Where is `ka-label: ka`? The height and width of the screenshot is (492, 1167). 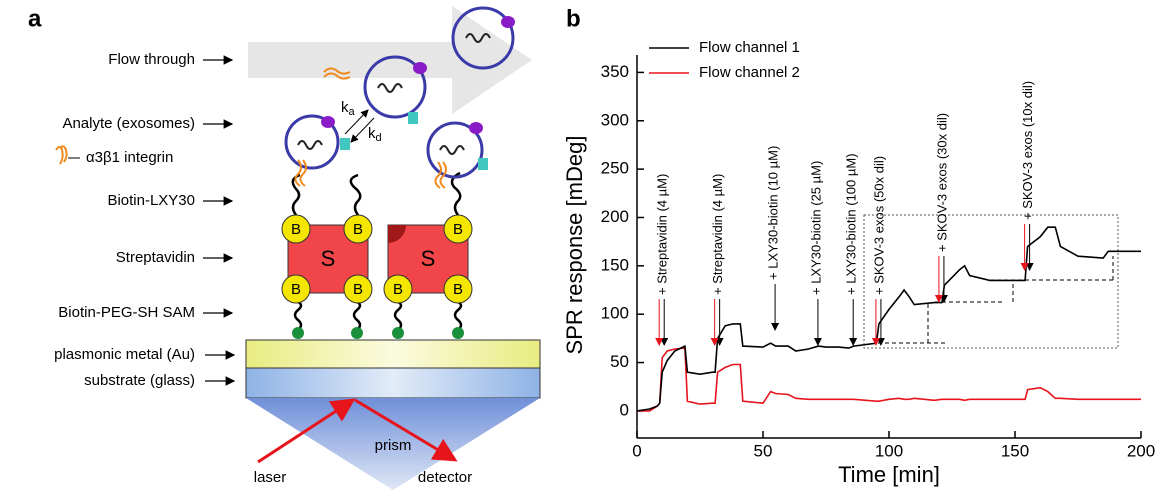
ka-label: ka is located at coordinates (348, 108).